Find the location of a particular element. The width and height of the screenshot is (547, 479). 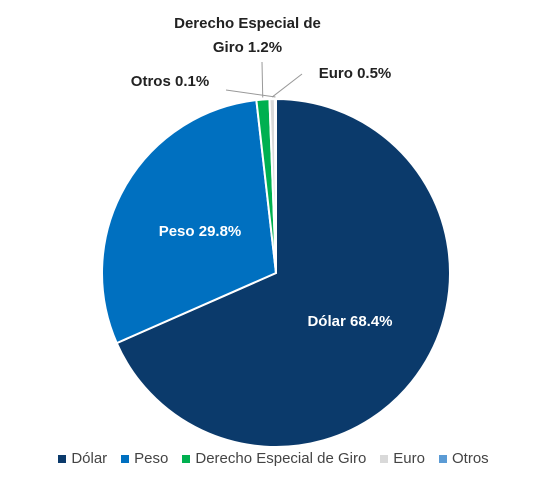

data-label: Peso 29.8% is located at coordinates (200, 232).